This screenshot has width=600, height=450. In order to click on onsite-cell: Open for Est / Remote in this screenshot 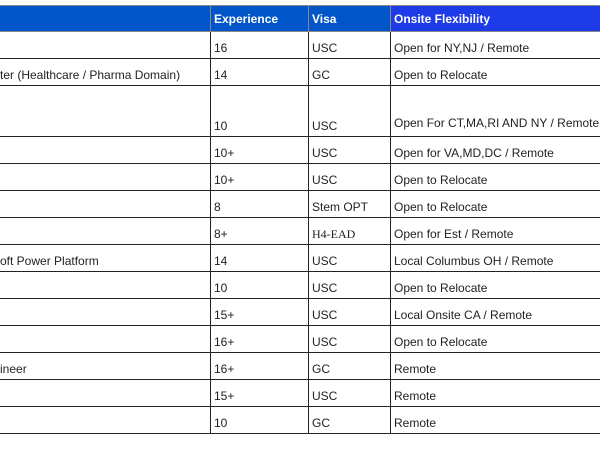, I will do `click(495, 231)`.